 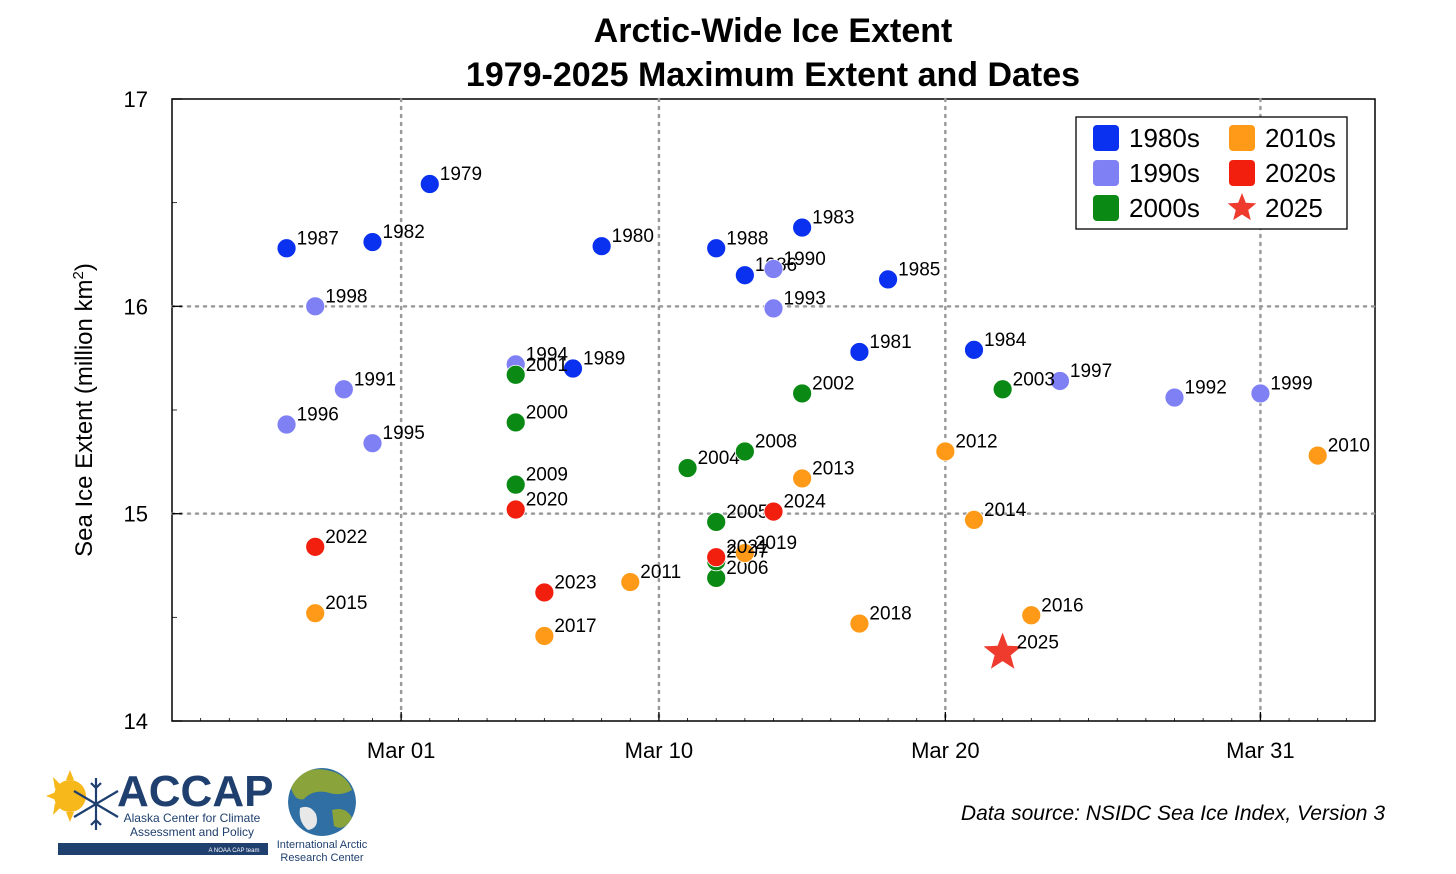 I want to click on data-label: 2009, so click(x=547, y=475).